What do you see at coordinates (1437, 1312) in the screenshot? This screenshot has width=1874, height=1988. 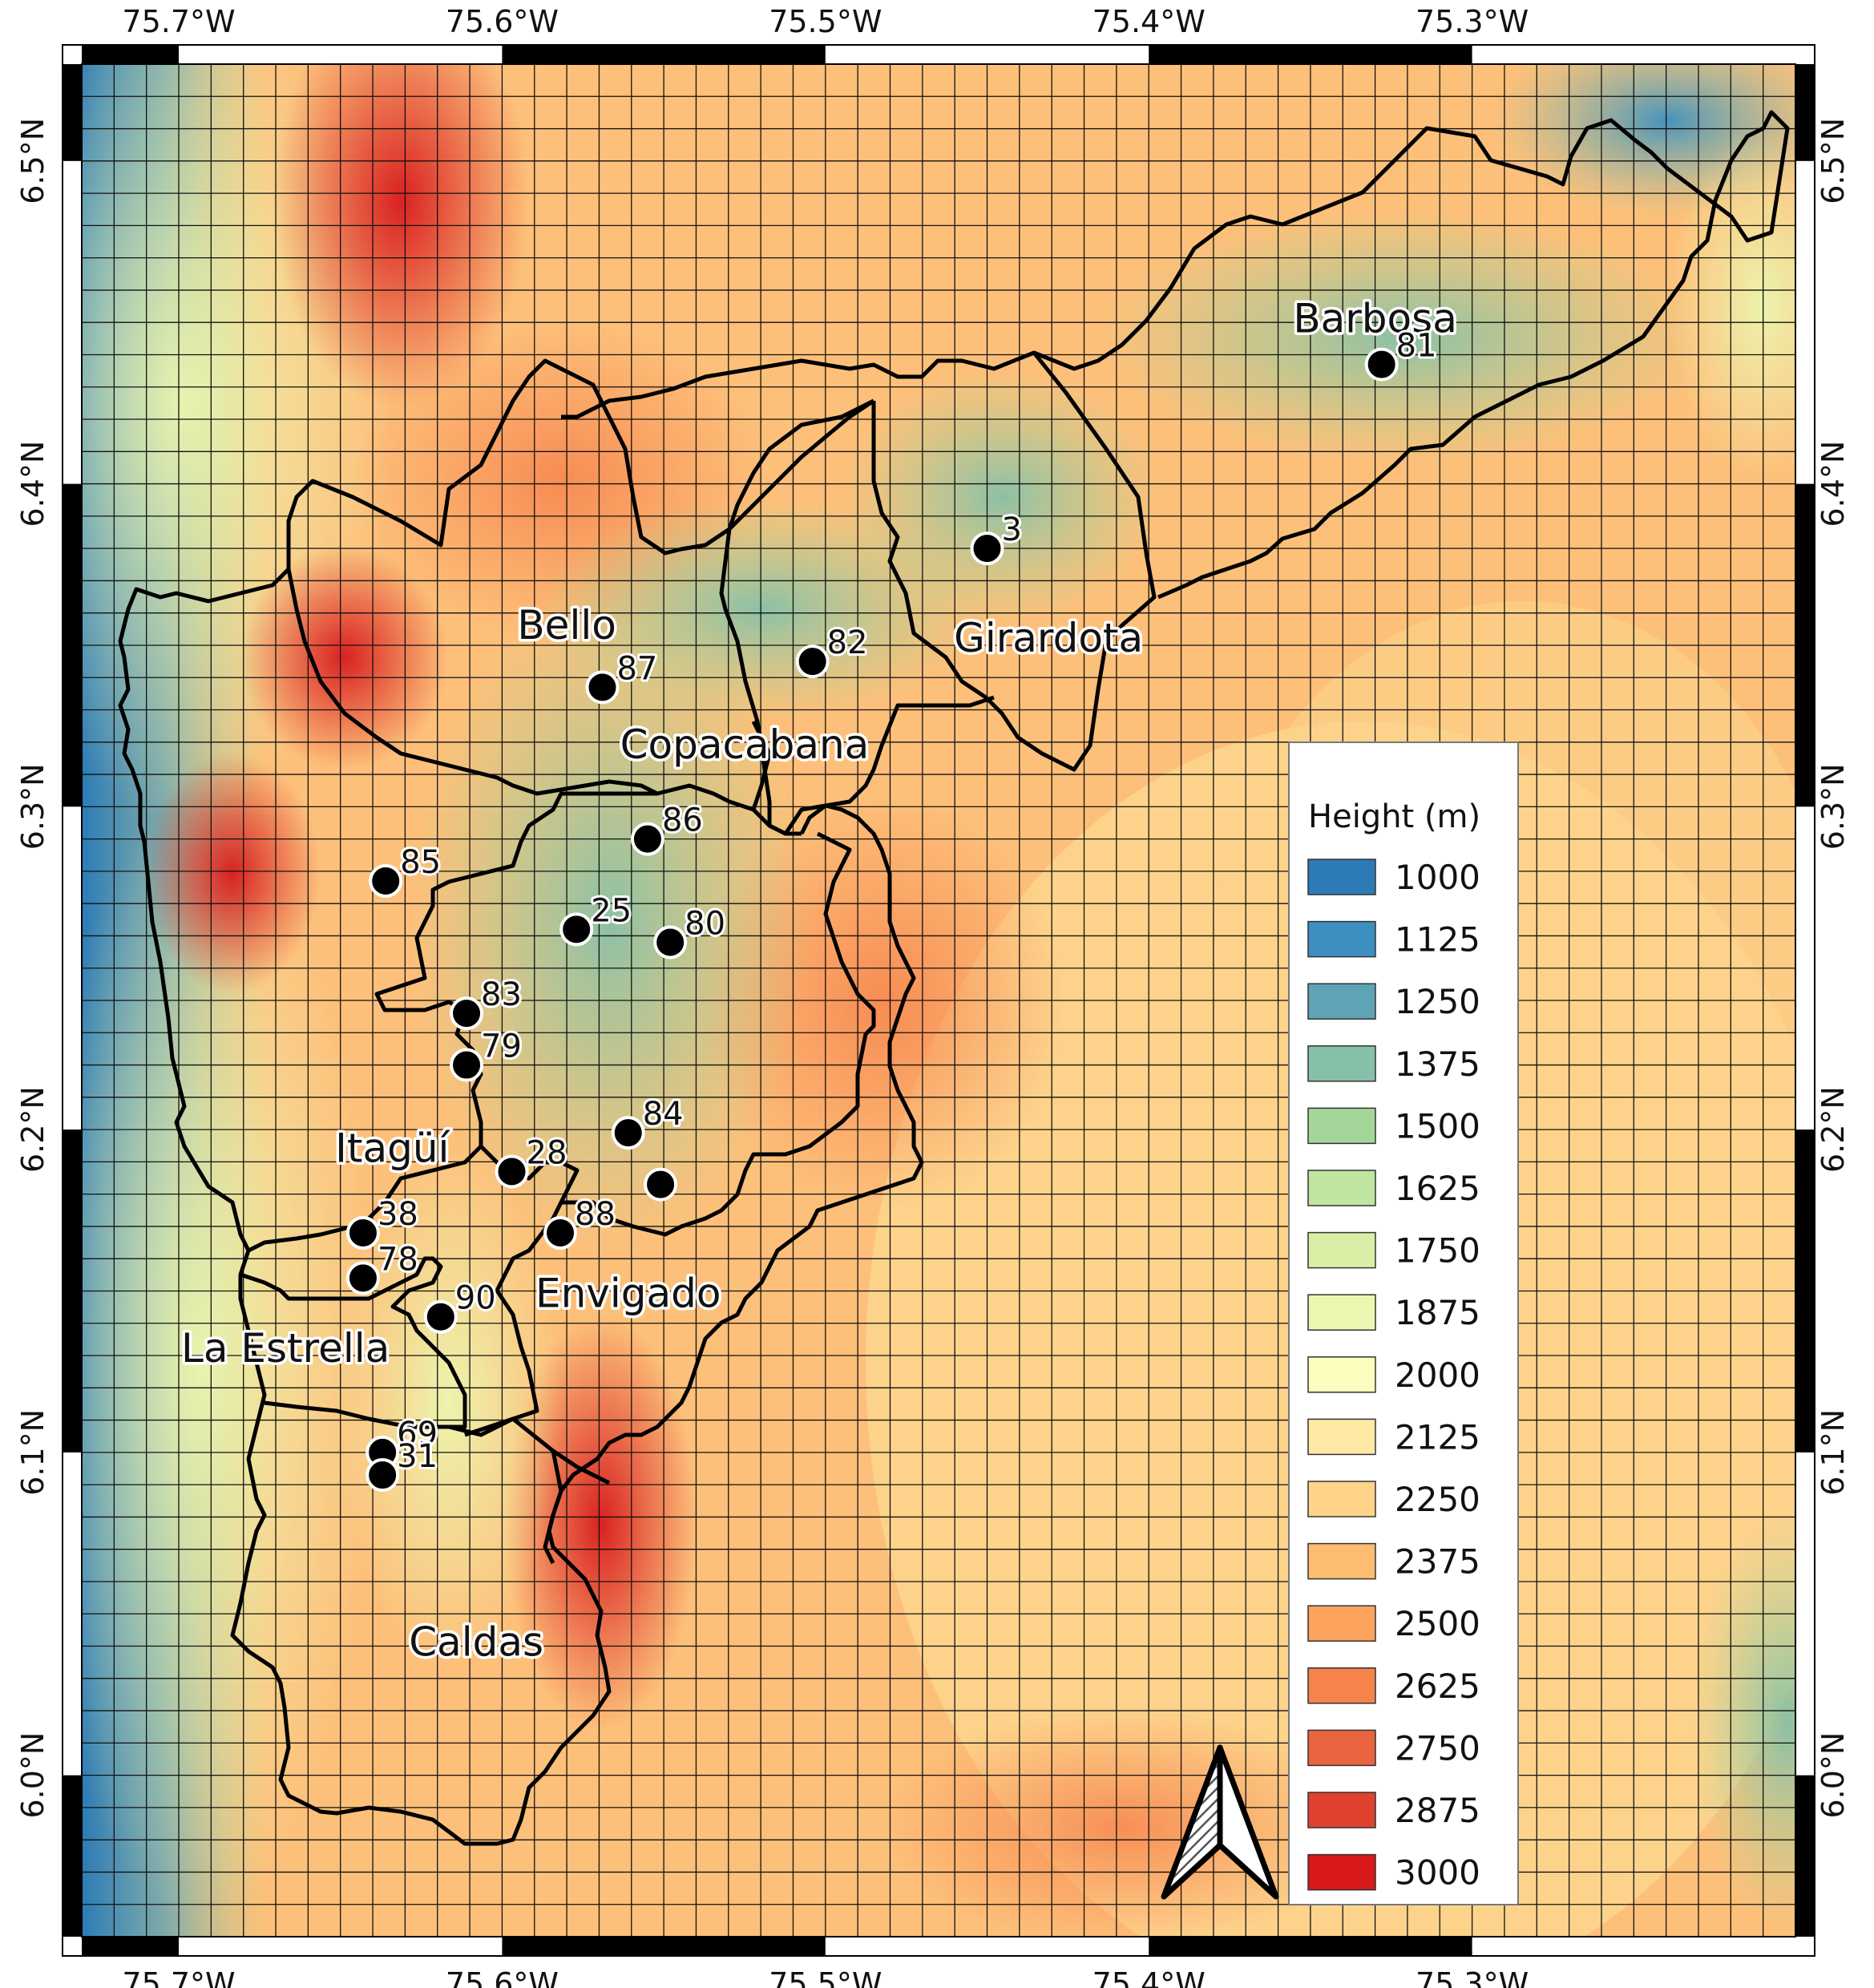 I see `legend-label: 1875` at bounding box center [1437, 1312].